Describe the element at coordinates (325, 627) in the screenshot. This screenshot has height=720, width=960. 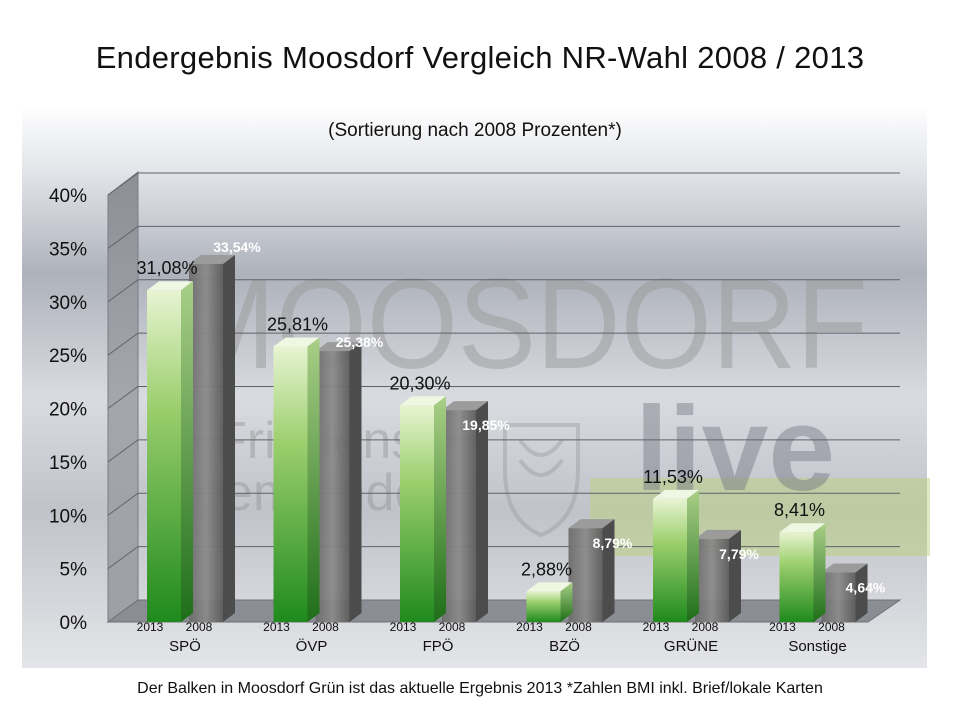
I see `bar-year-label-2008-1: 2008` at that location.